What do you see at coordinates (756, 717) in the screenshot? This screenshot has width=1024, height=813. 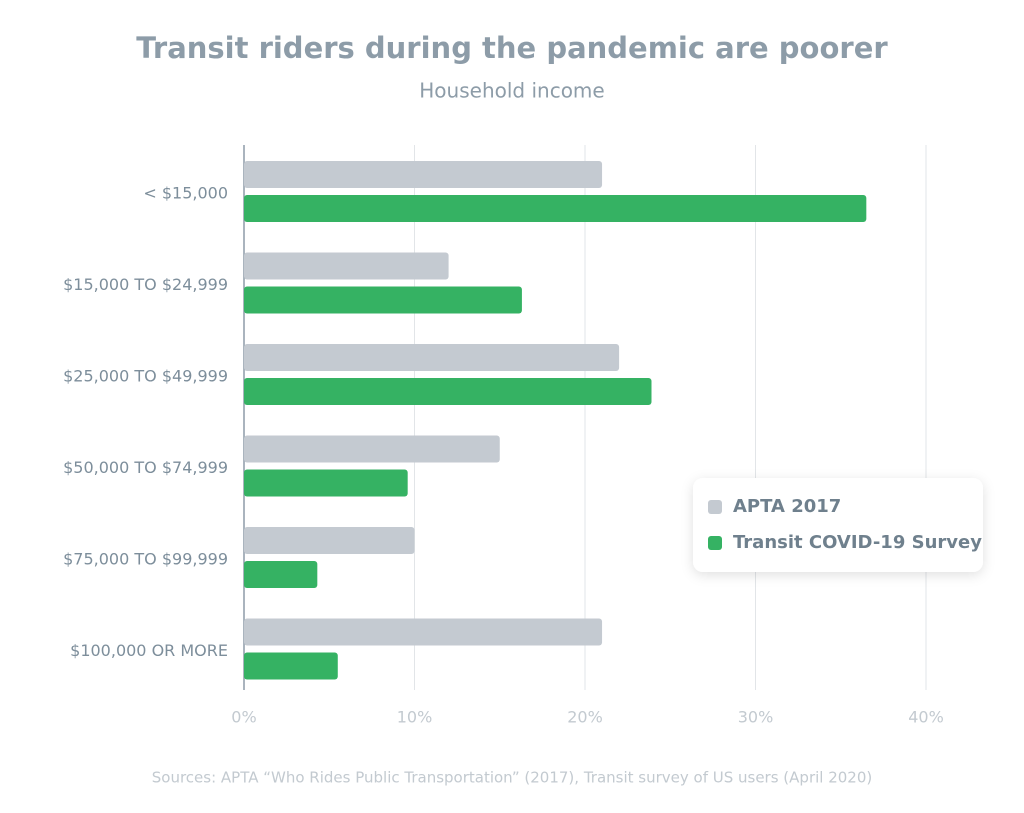 I see `x-tick-label: 30%` at bounding box center [756, 717].